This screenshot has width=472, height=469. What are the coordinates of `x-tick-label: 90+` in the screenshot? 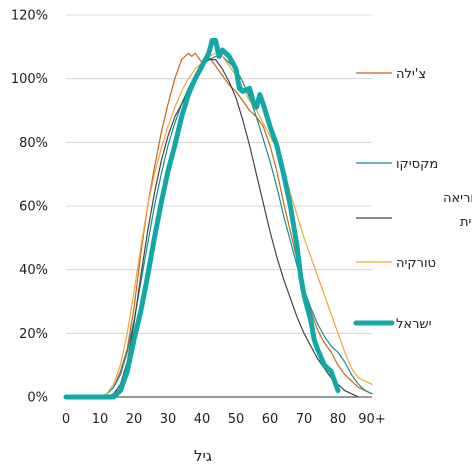 It's located at (371, 419).